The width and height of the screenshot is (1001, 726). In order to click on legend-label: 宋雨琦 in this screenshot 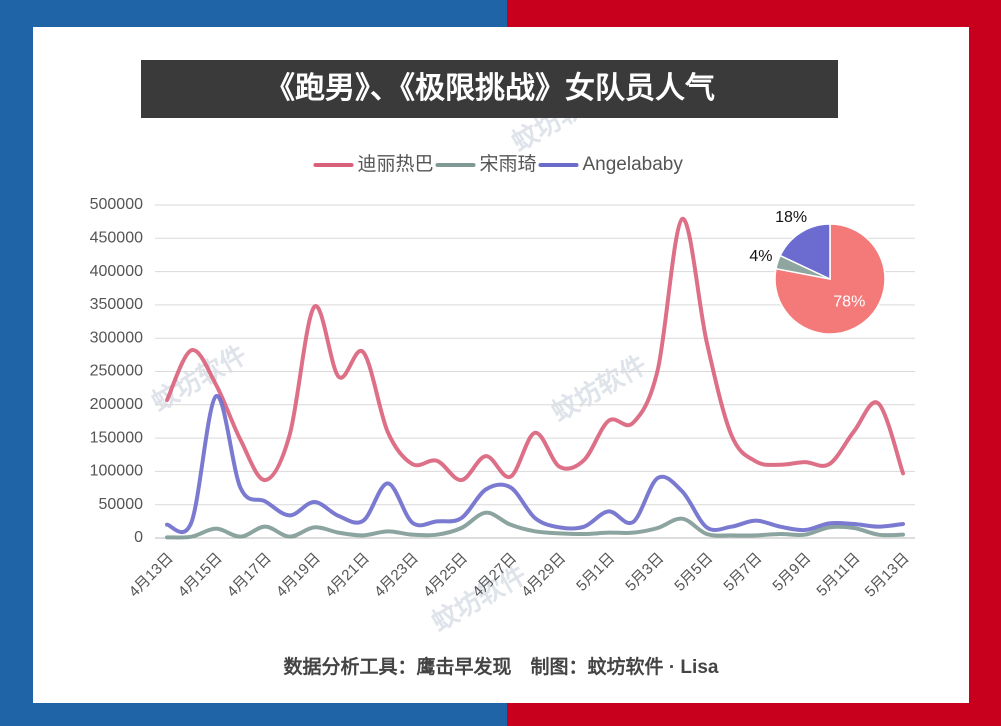, I will do `click(508, 164)`.